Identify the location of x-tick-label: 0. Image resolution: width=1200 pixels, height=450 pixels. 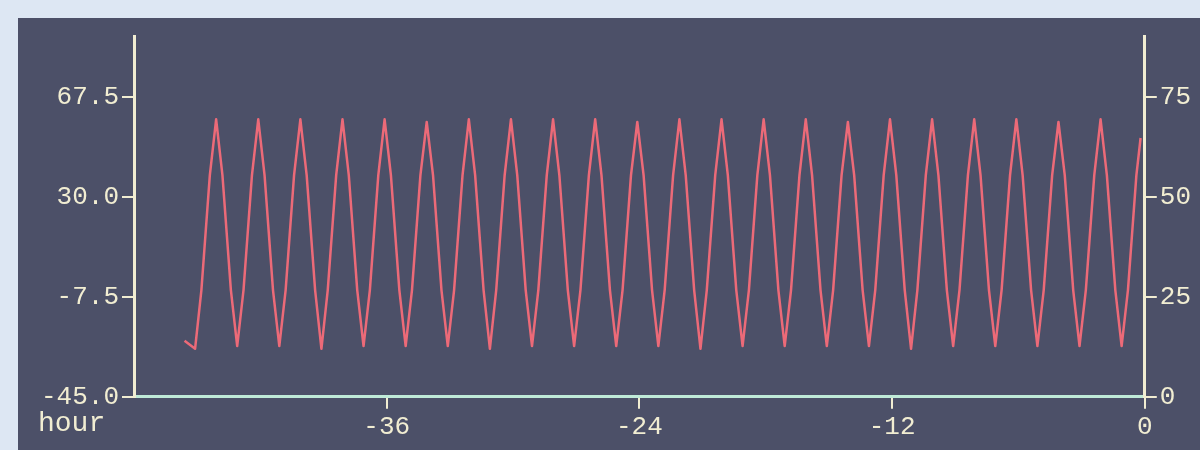
(1144, 427).